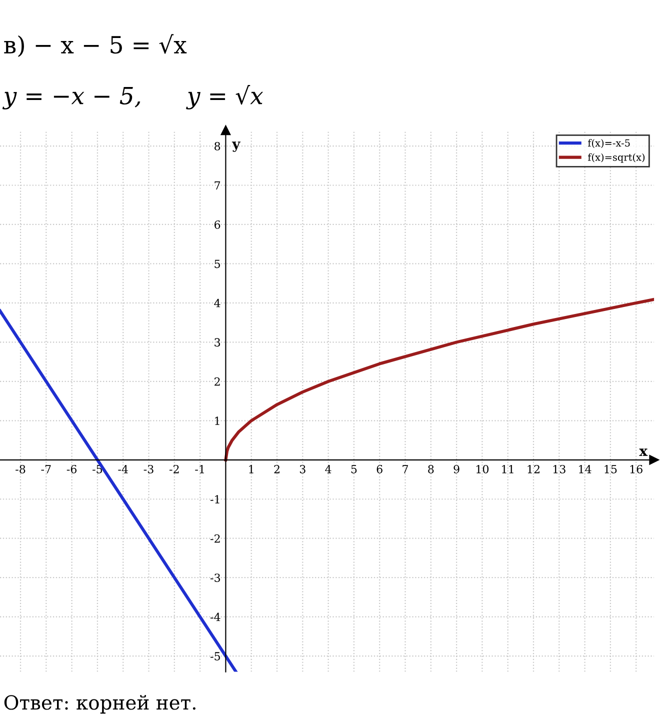 The image size is (664, 720). Describe the element at coordinates (643, 452) in the screenshot. I see `x-axis-title: x` at that location.